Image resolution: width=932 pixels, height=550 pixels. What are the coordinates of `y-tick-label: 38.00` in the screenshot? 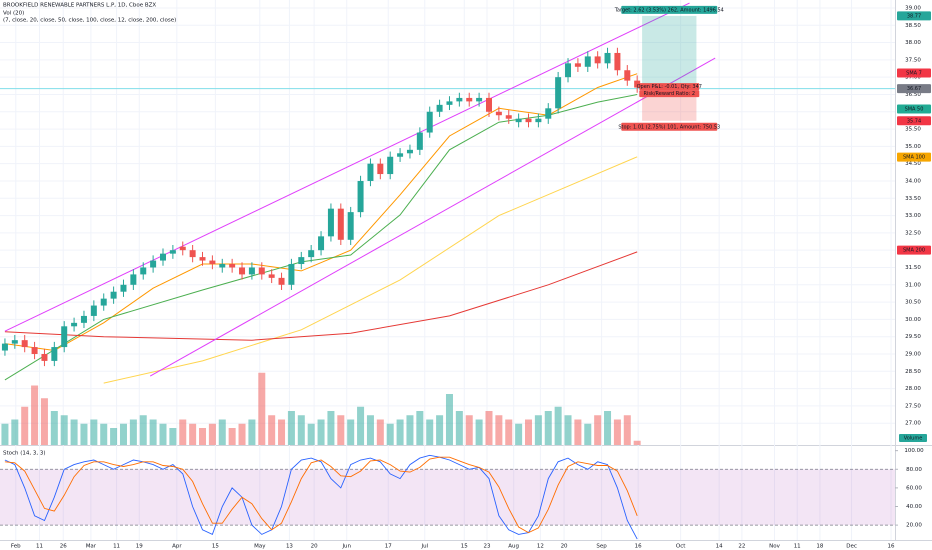 It's located at (913, 43).